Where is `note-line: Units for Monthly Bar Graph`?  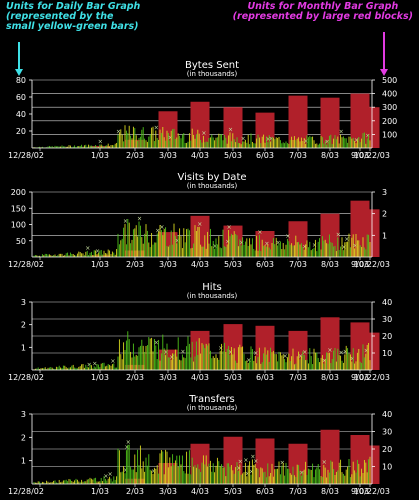
note-line: Units for Monthly Bar Graph is located at coordinates (323, 6).